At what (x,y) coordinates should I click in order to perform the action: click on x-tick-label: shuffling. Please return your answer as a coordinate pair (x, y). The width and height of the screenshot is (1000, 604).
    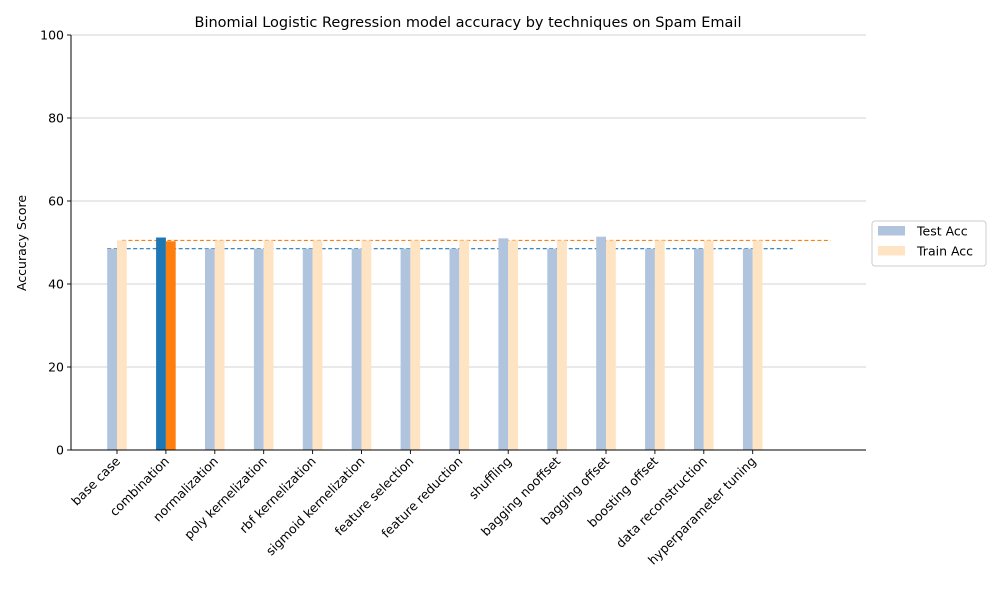
    Looking at the image, I should click on (490, 478).